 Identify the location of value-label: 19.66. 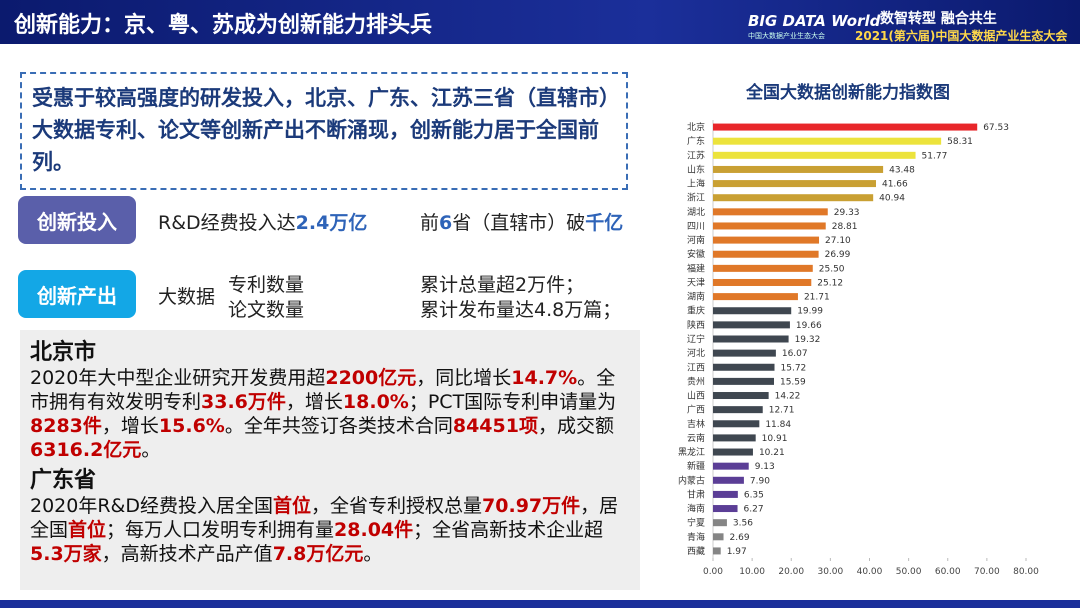
(809, 326).